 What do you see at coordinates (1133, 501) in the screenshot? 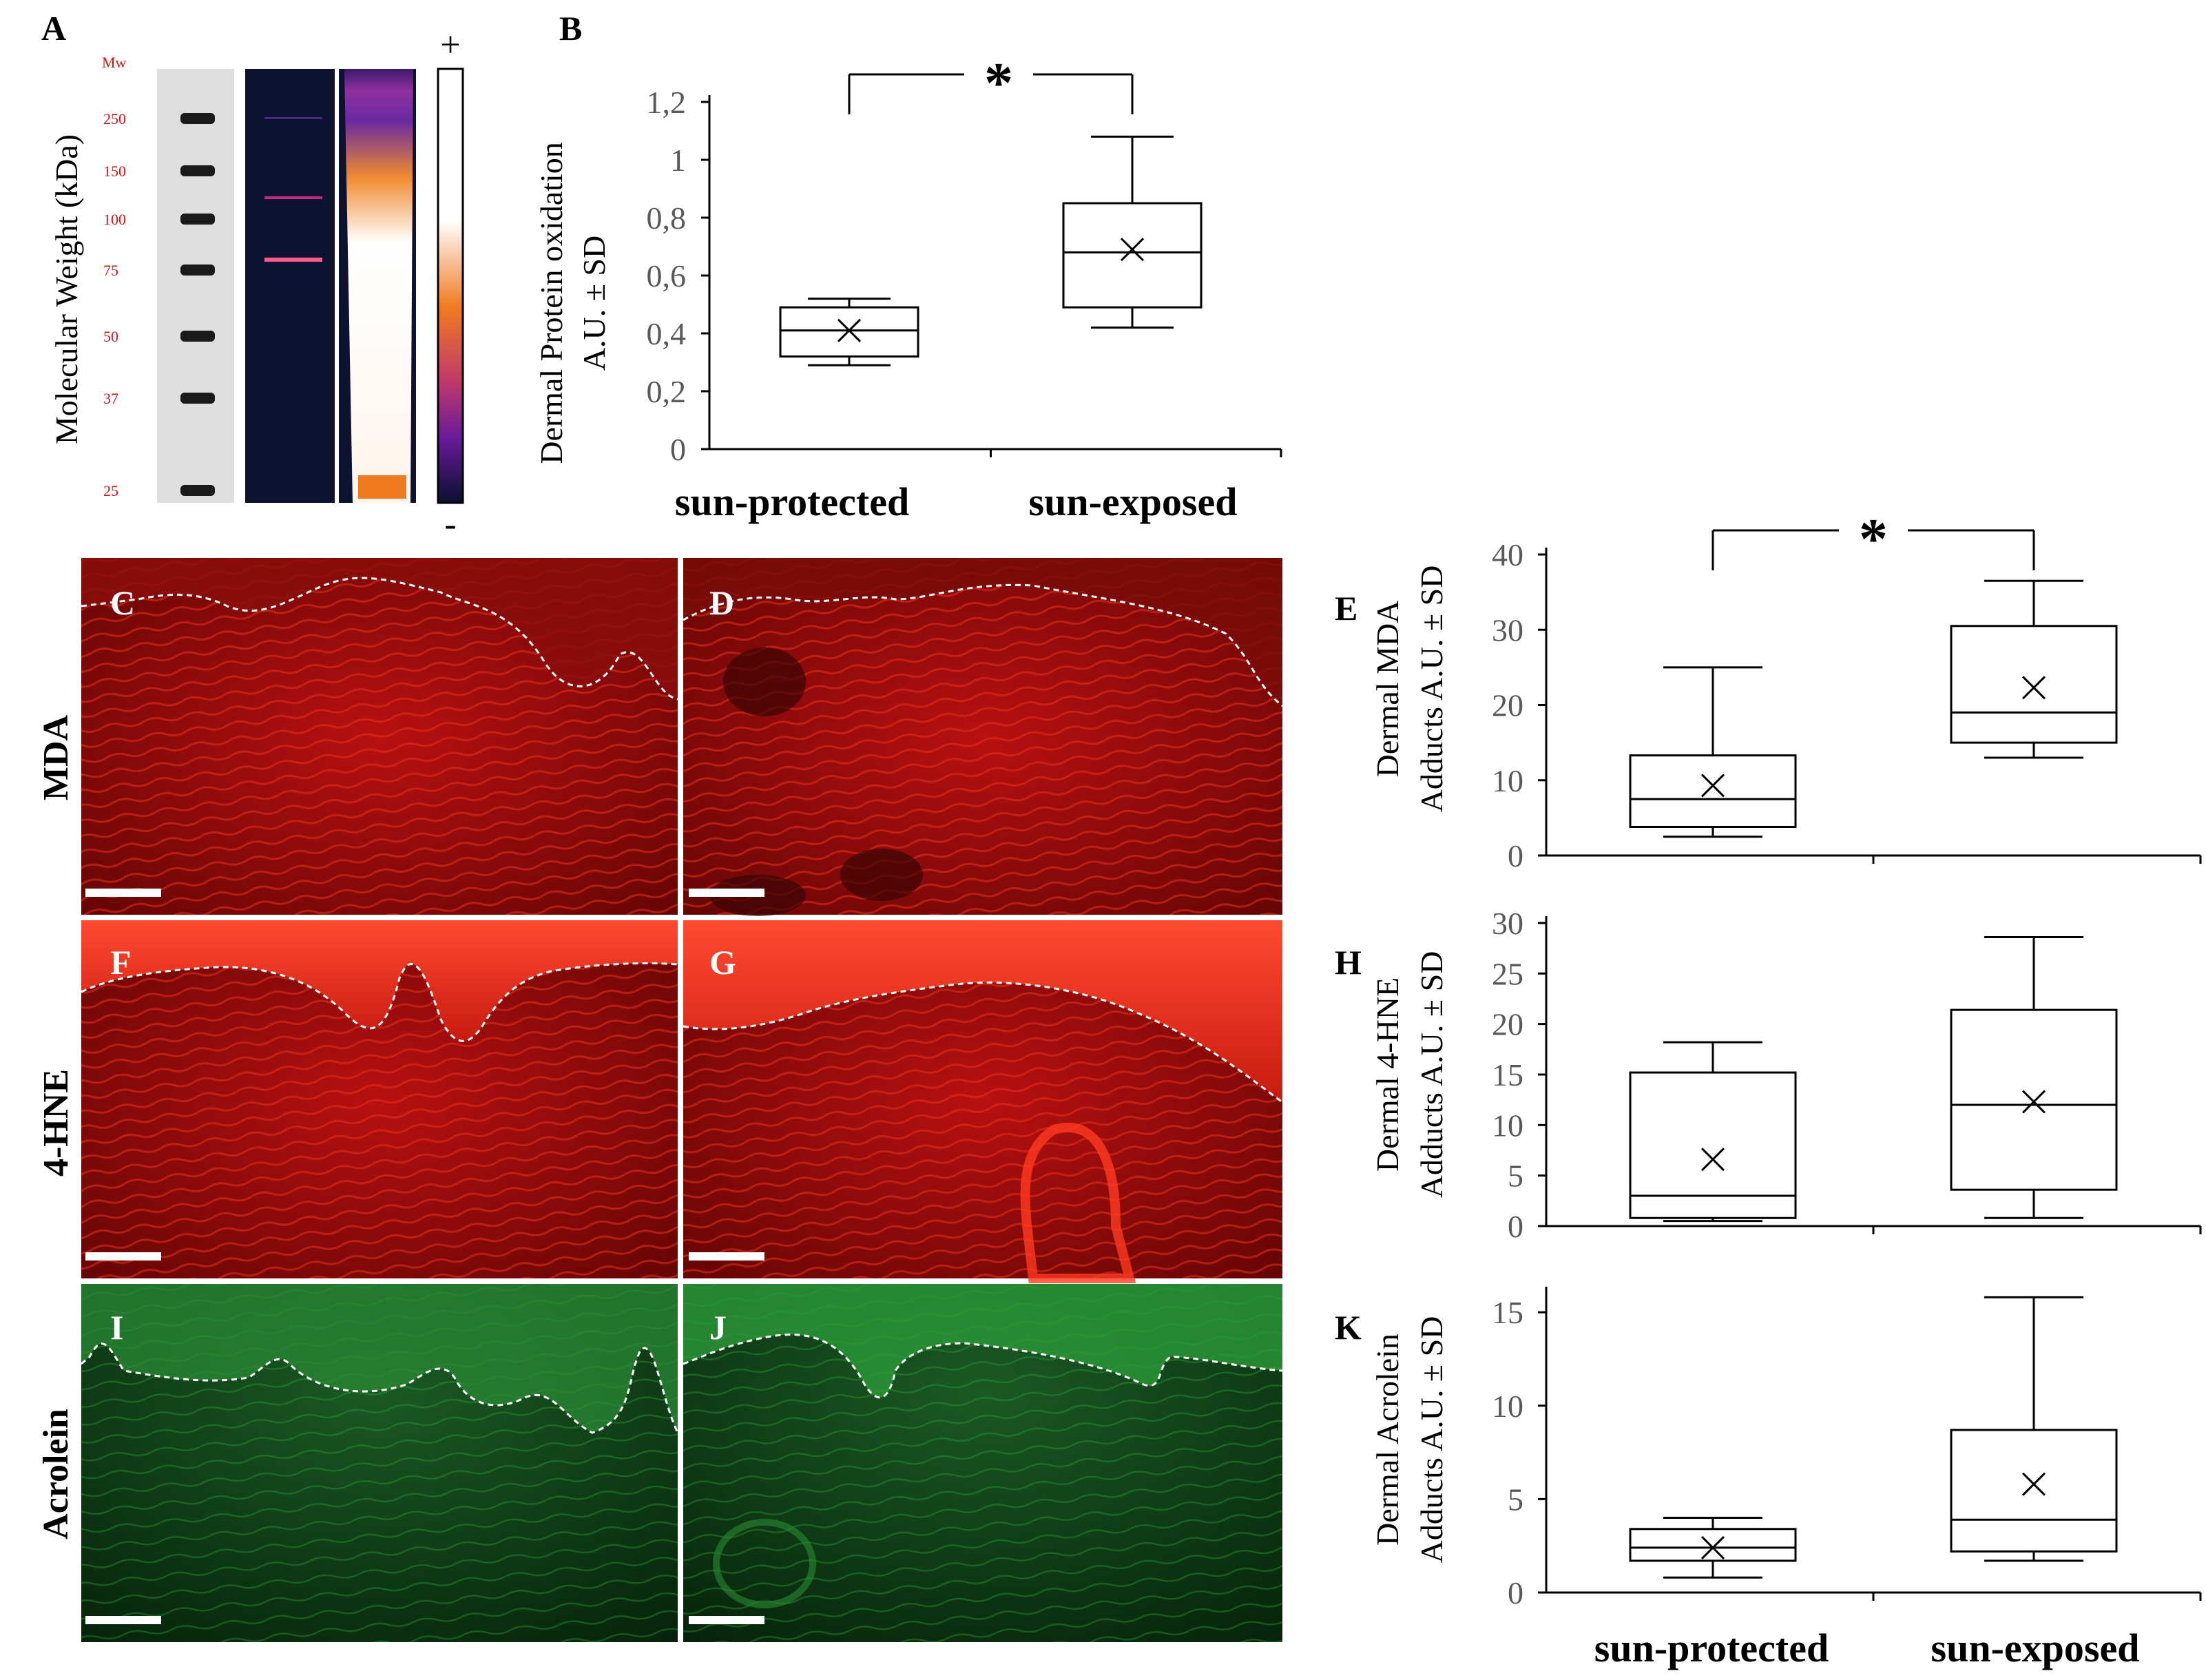
I see `chart-b-xlabel-sun-exposed: sun-exposed` at bounding box center [1133, 501].